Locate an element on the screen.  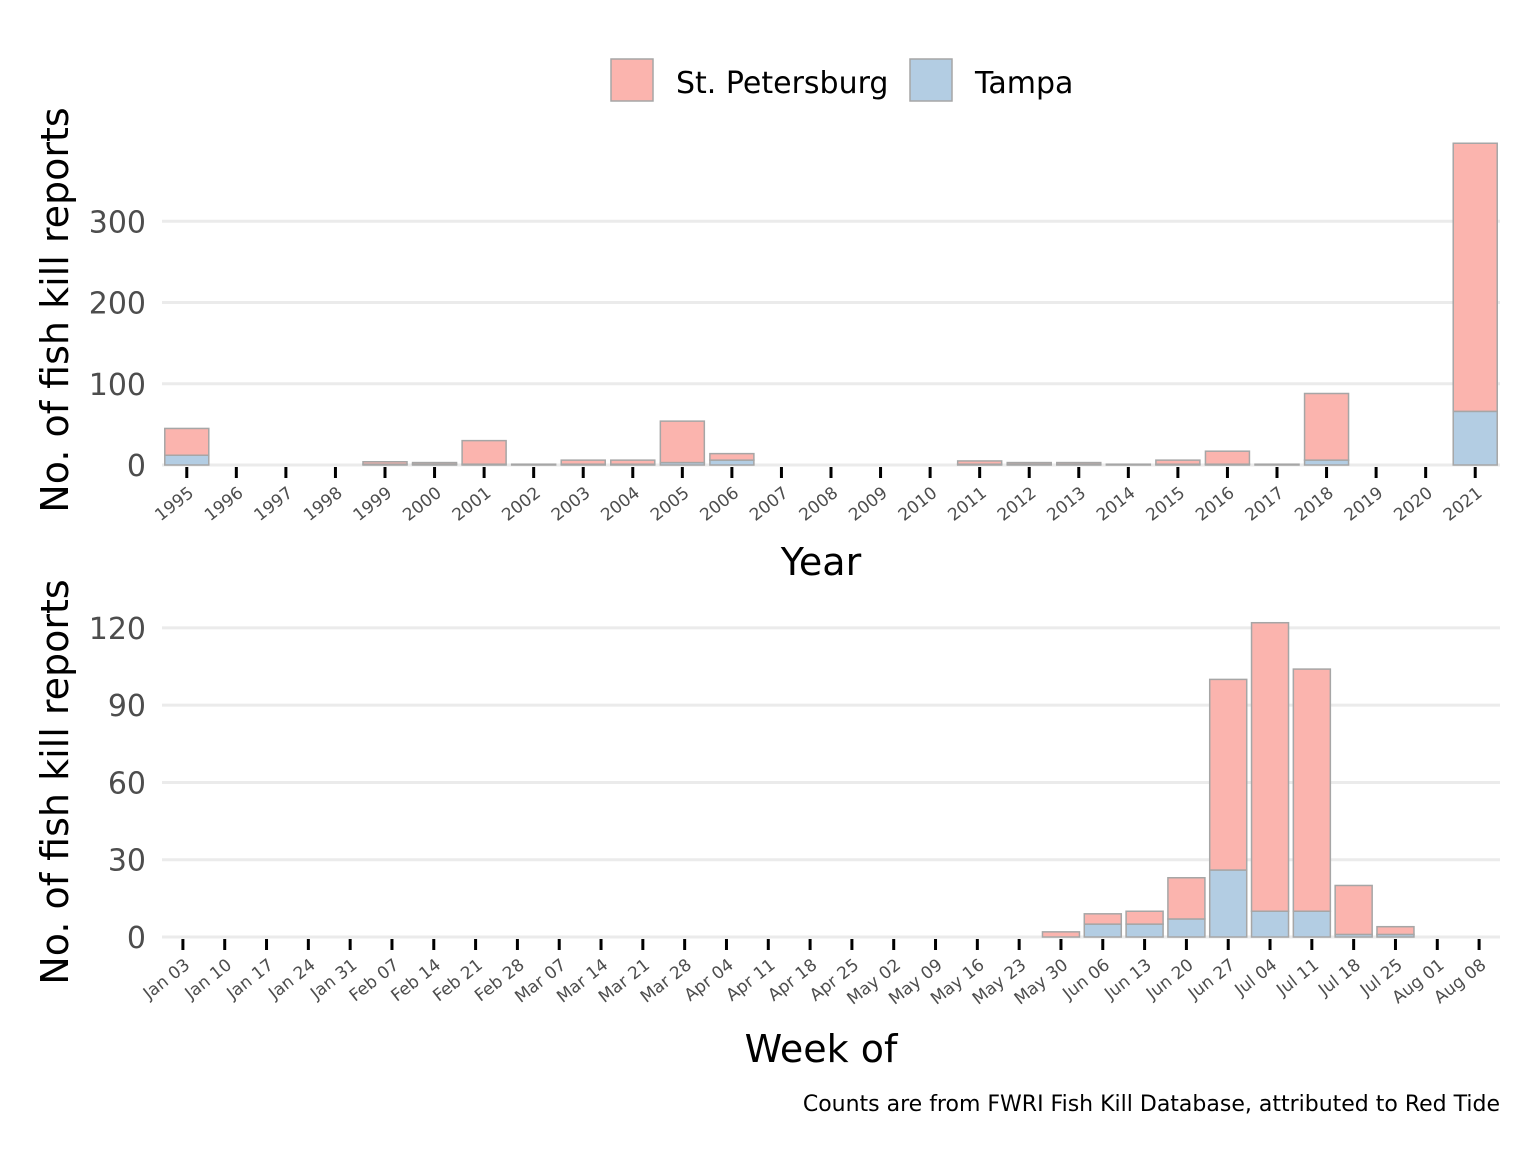
x-tick-label: 2004 is located at coordinates (620, 504).